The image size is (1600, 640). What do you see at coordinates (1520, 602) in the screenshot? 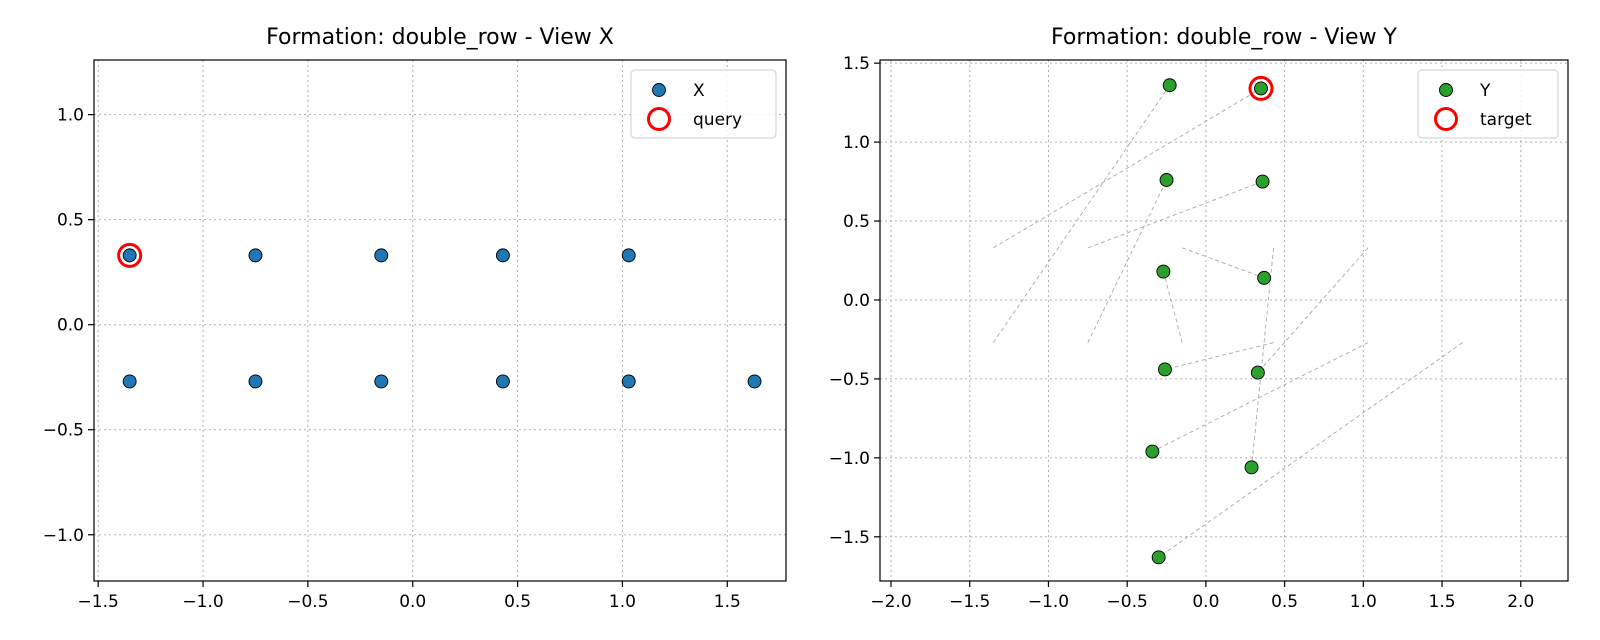
I see `x-tick-label: 2.0` at bounding box center [1520, 602].